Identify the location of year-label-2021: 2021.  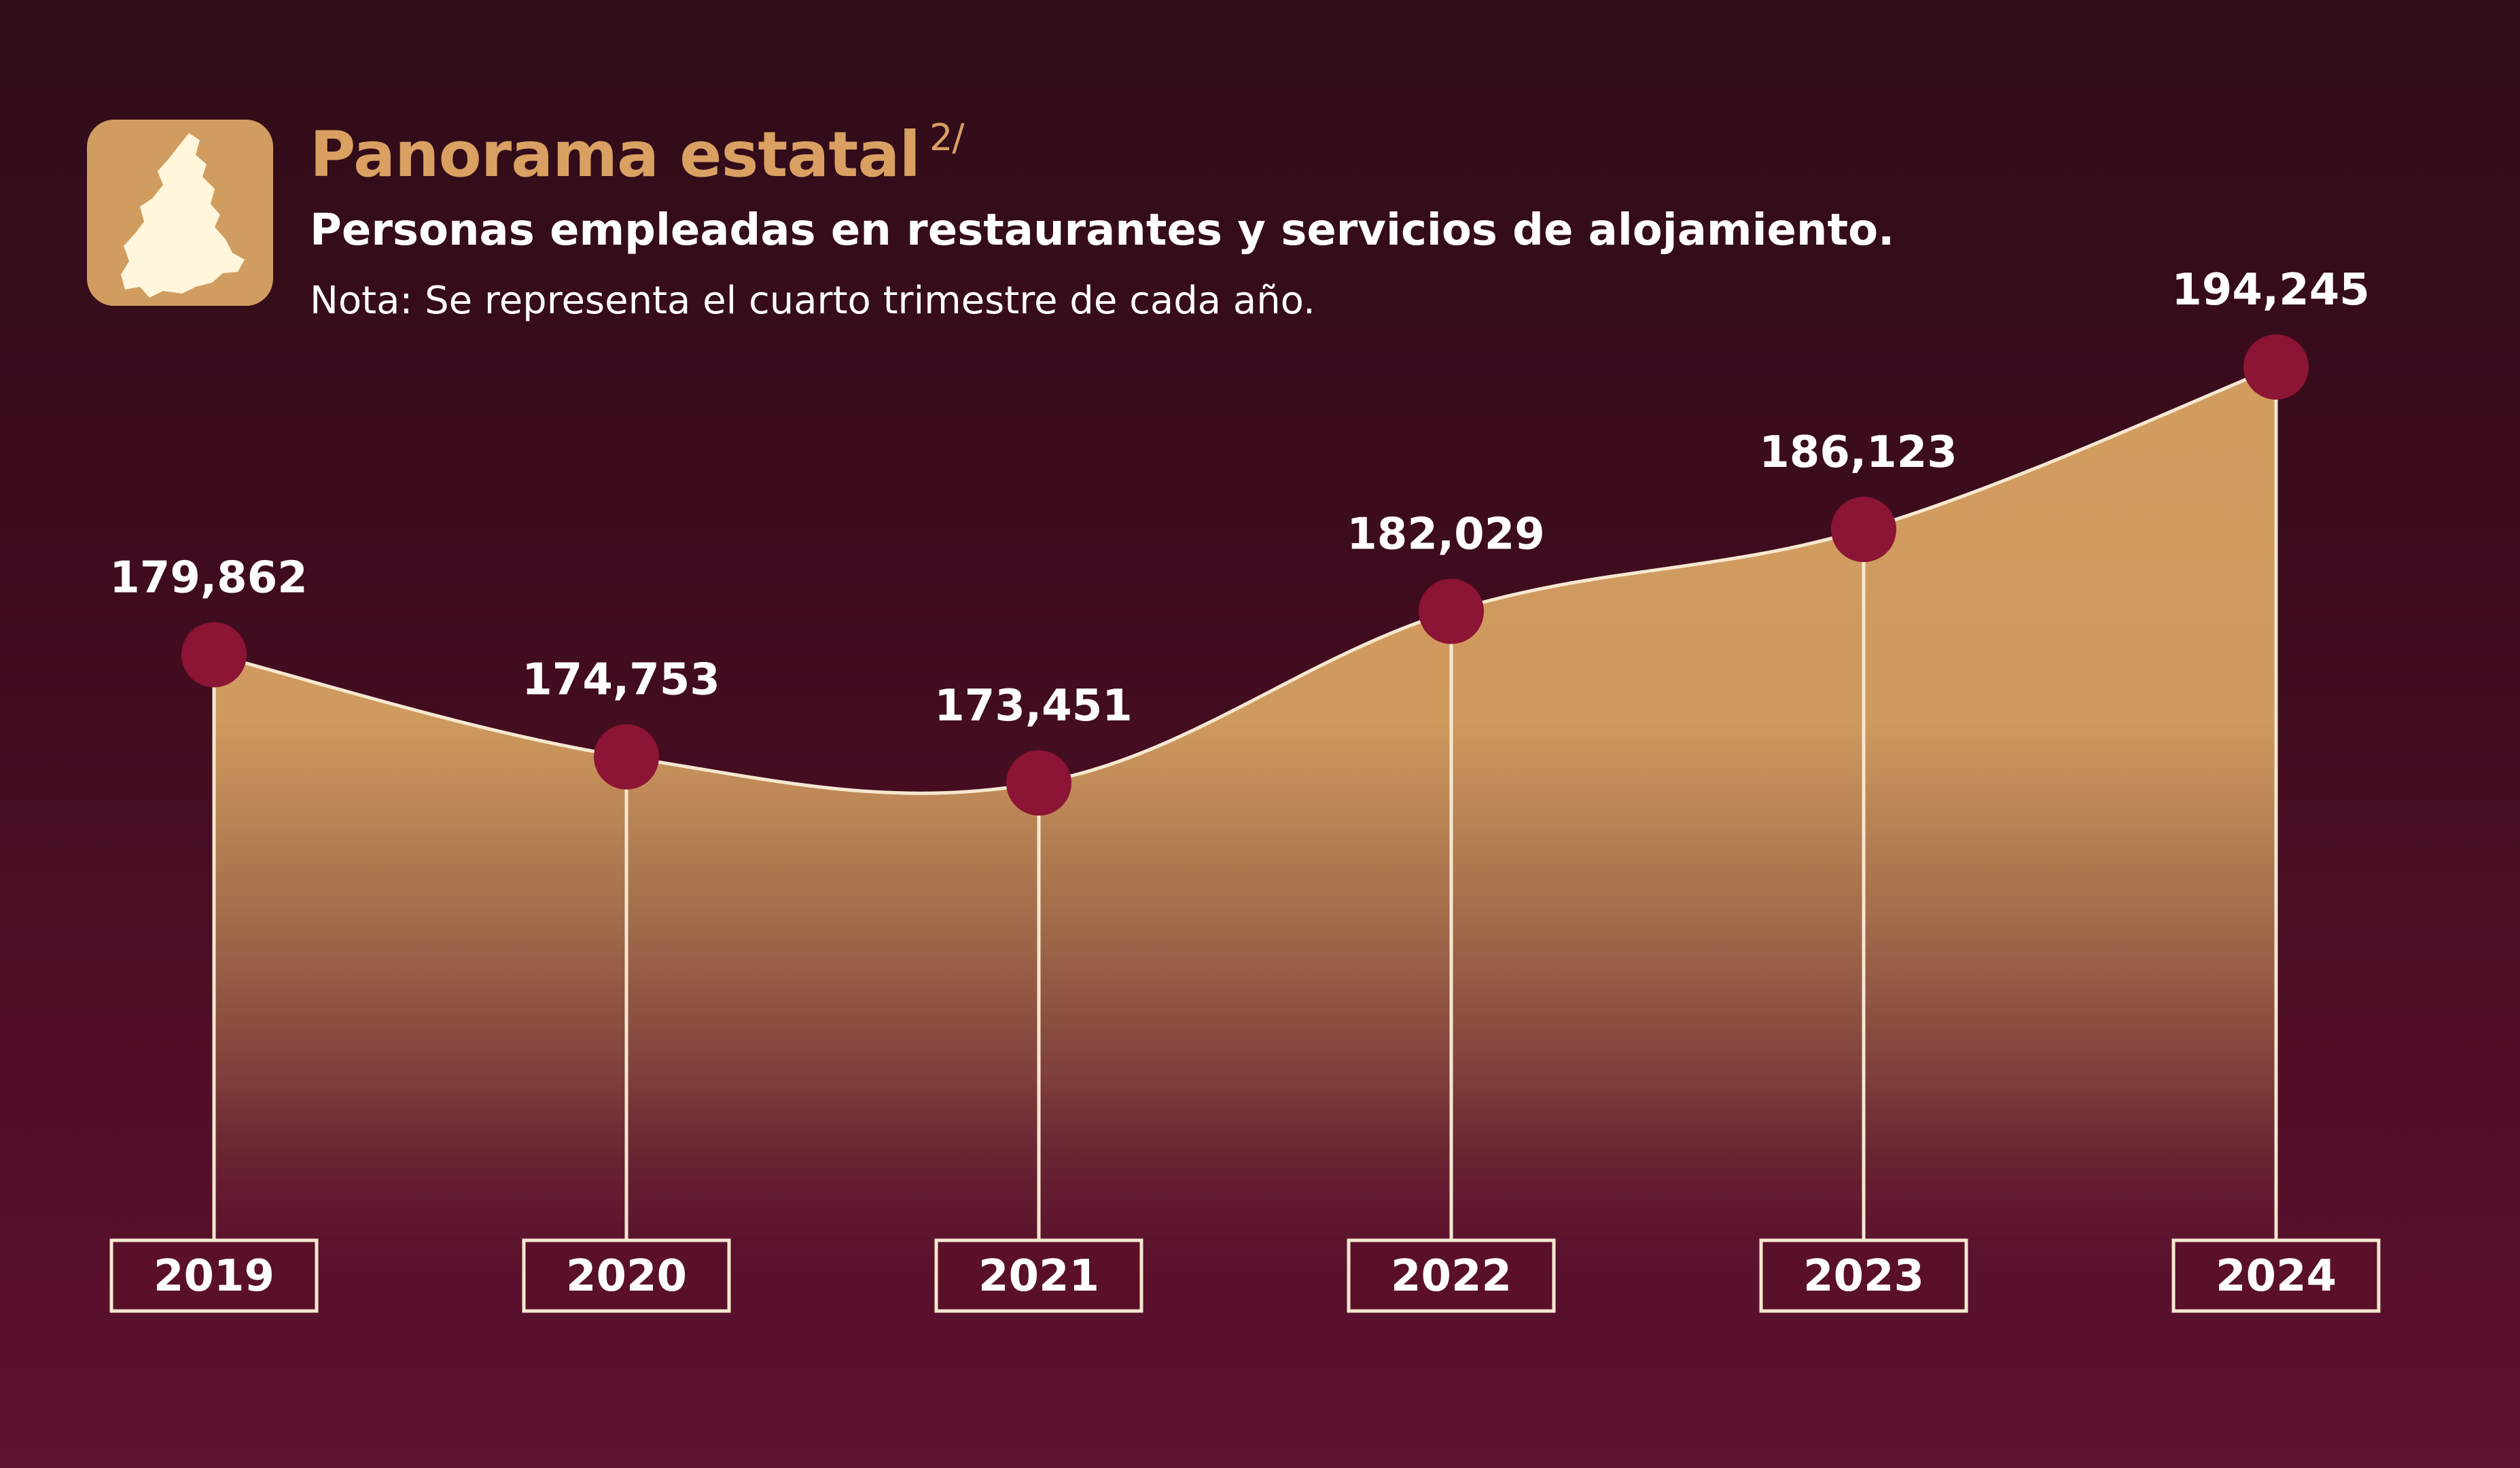
(1038, 1276).